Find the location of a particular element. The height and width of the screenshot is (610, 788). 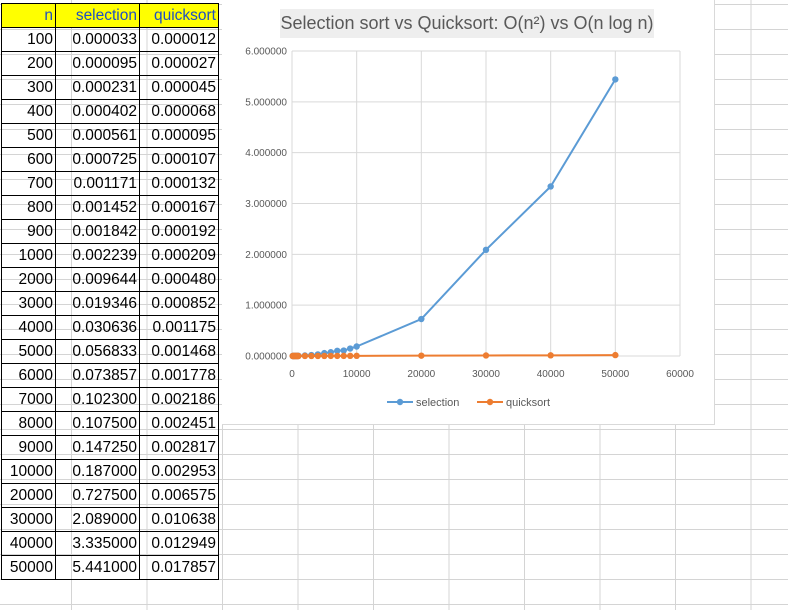

cell-selection: 0.000725 is located at coordinates (97, 159).